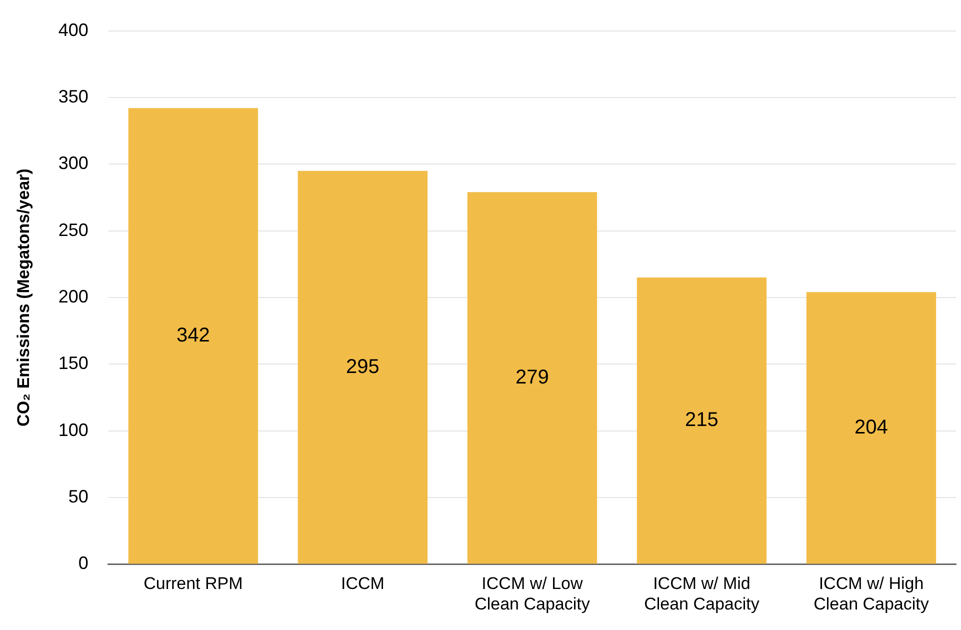 This screenshot has height=630, width=961. What do you see at coordinates (73, 30) in the screenshot?
I see `y-tick-label: 400` at bounding box center [73, 30].